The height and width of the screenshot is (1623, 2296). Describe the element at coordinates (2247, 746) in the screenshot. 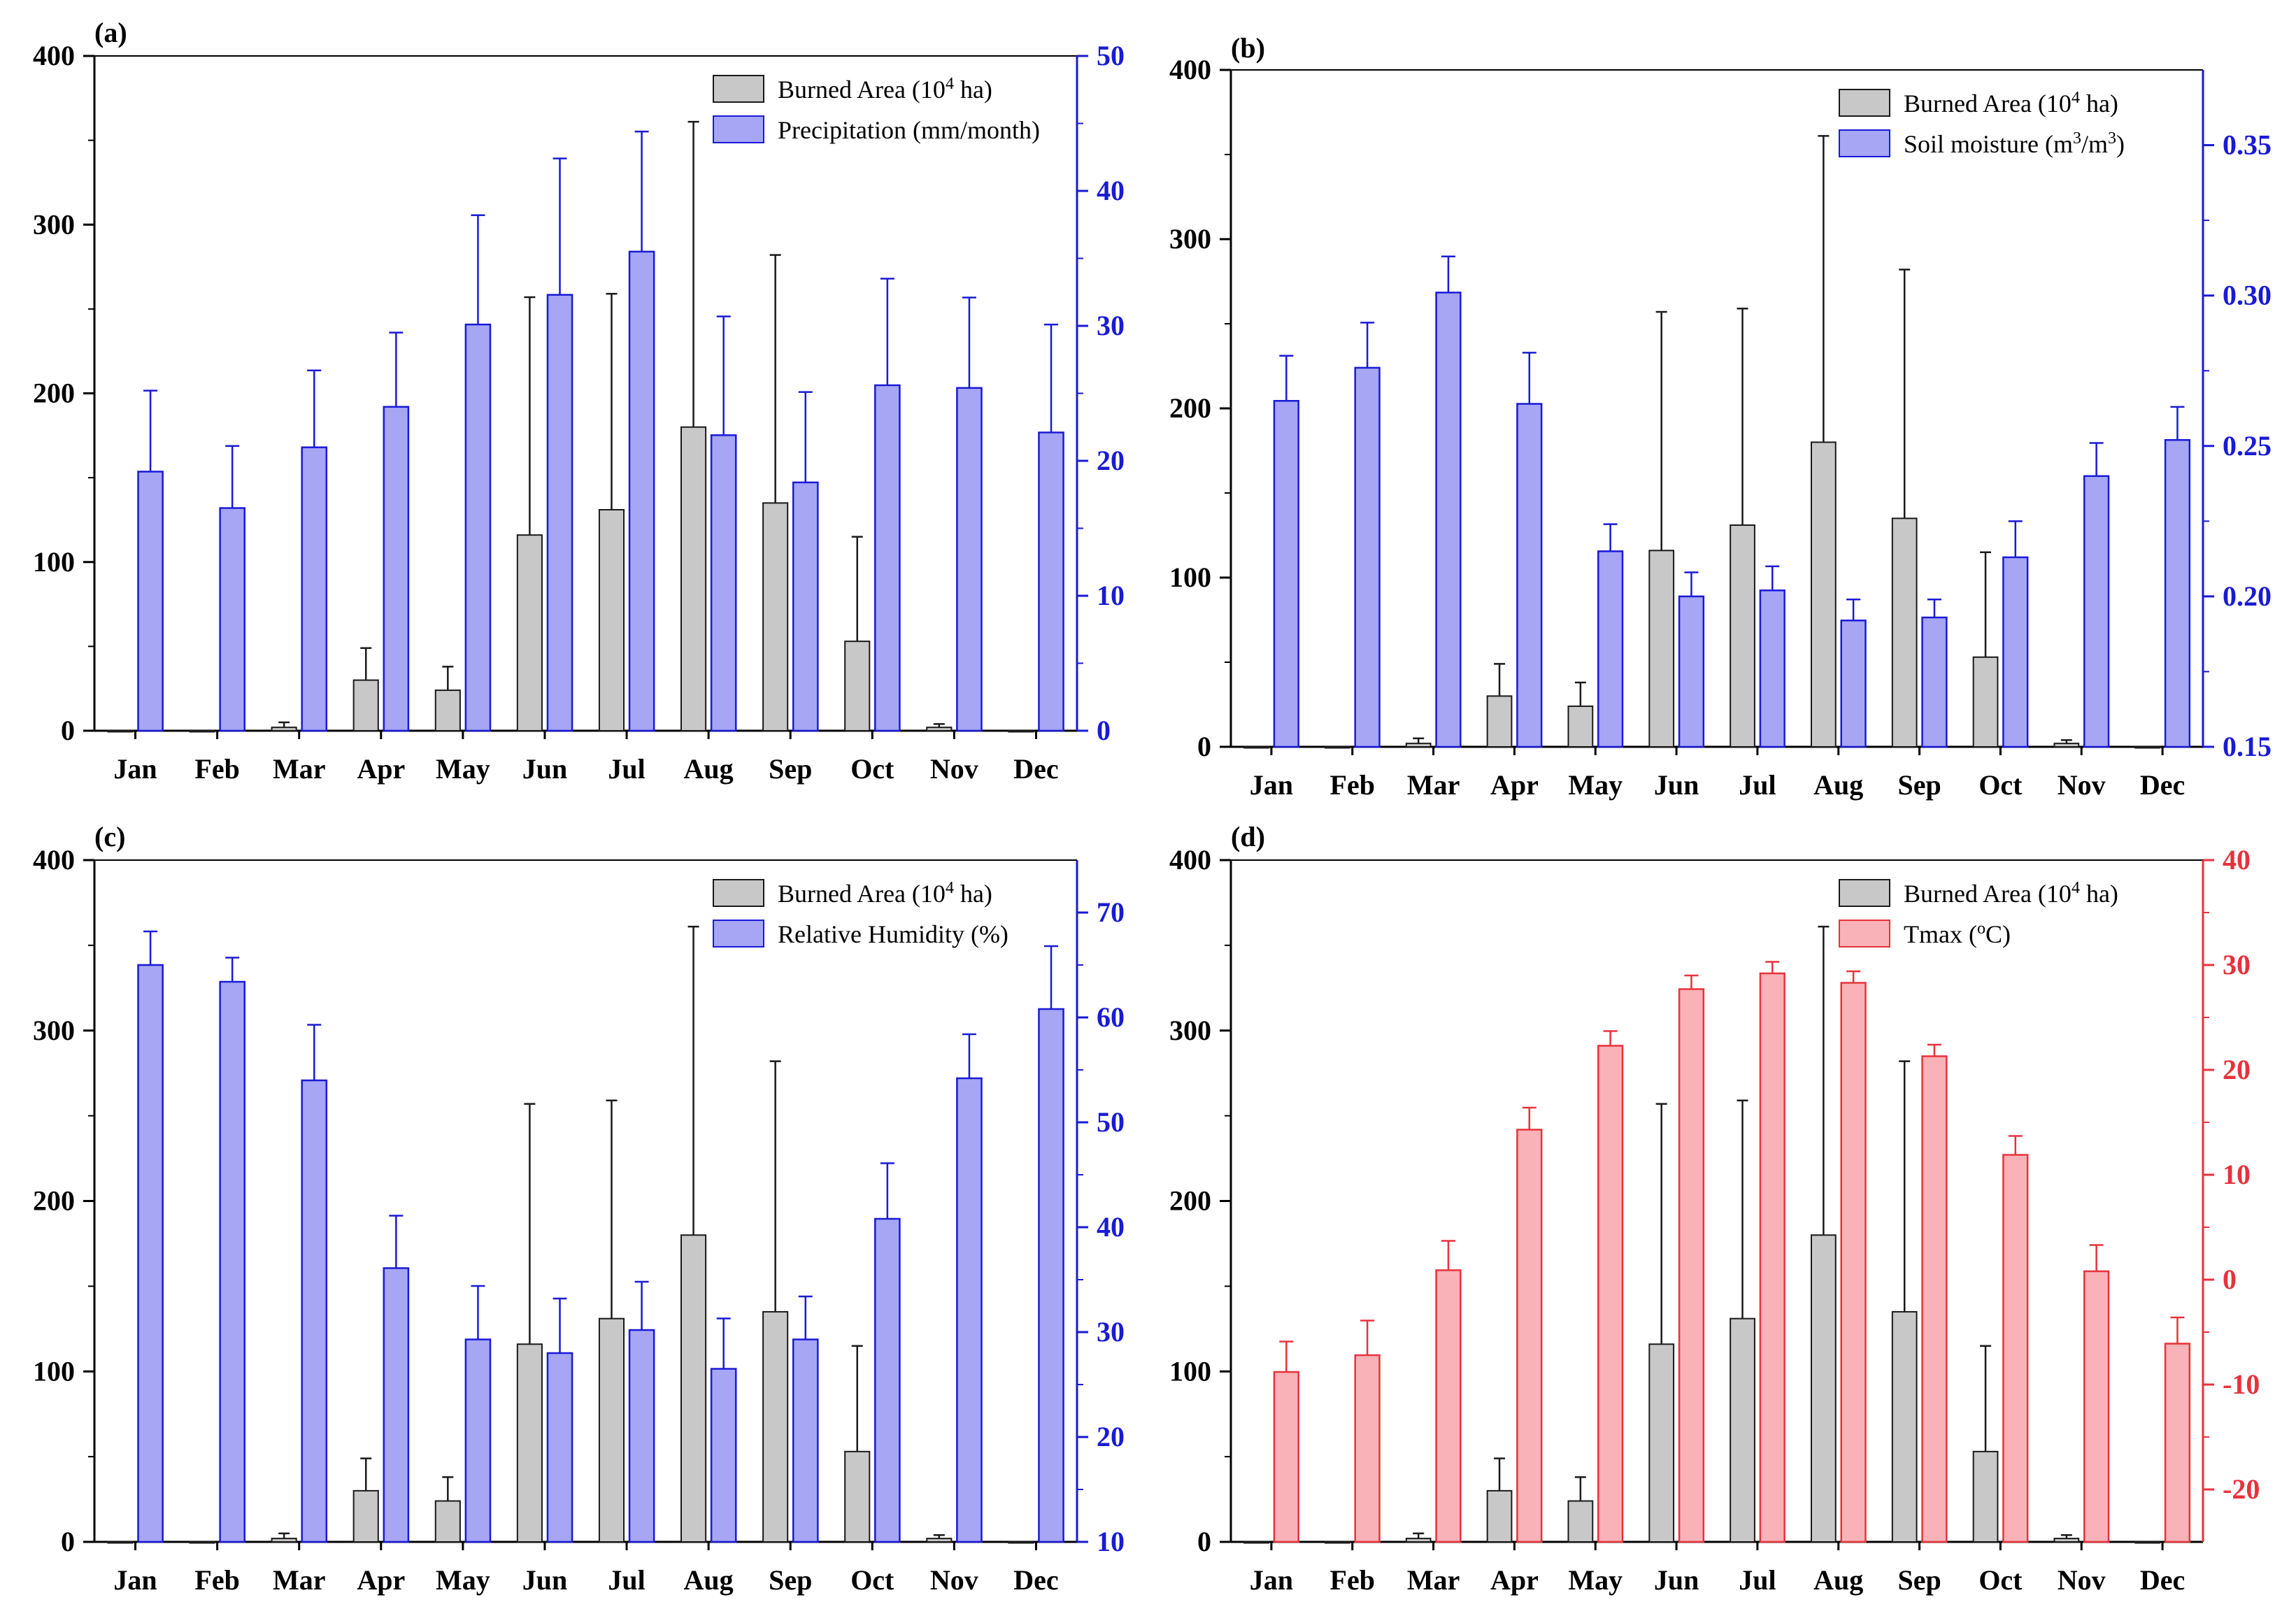

I see `right-tick-label: 0.15` at that location.